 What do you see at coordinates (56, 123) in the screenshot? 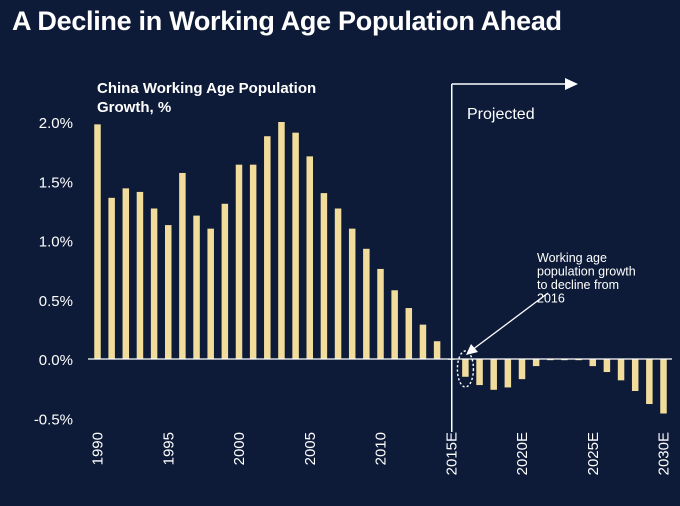
I see `y-tick-label: 2.0%` at bounding box center [56, 123].